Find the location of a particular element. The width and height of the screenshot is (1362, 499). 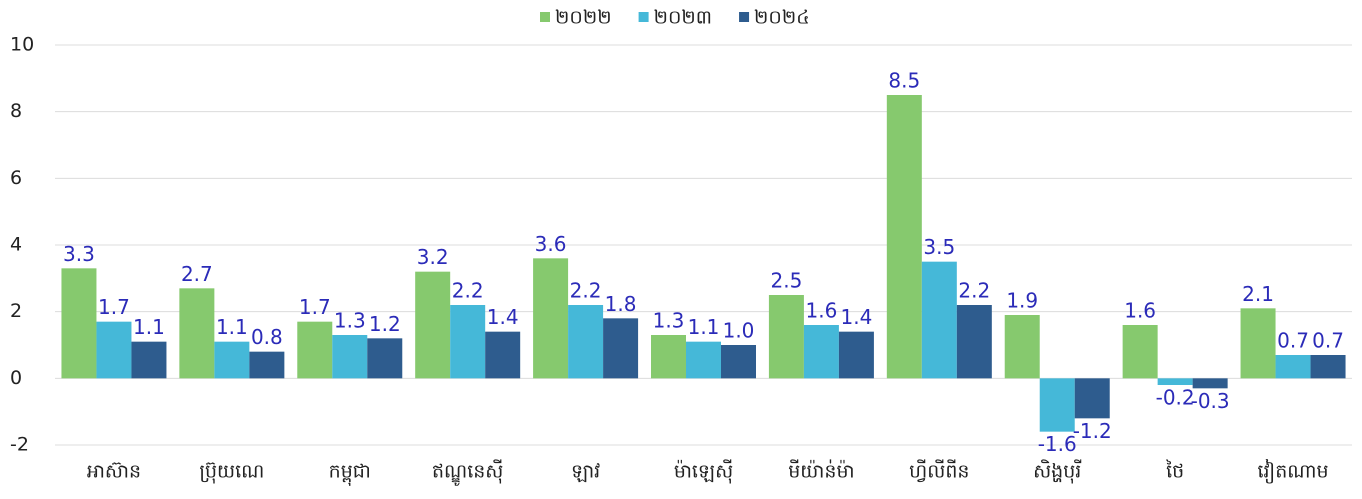

value-label: 3.3 is located at coordinates (79, 254).